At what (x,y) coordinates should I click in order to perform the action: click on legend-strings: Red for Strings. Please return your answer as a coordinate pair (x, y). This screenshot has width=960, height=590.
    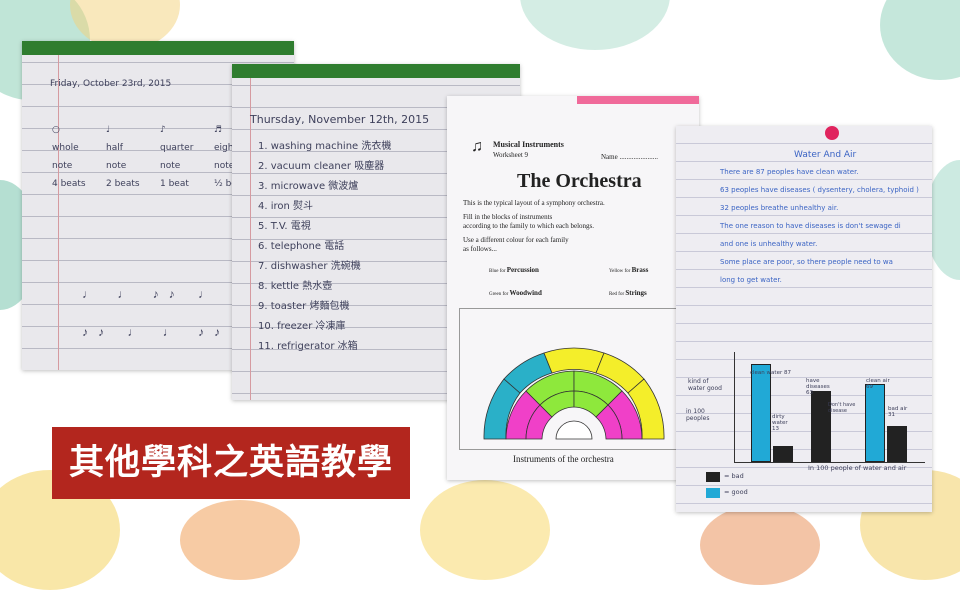
    Looking at the image, I should click on (628, 293).